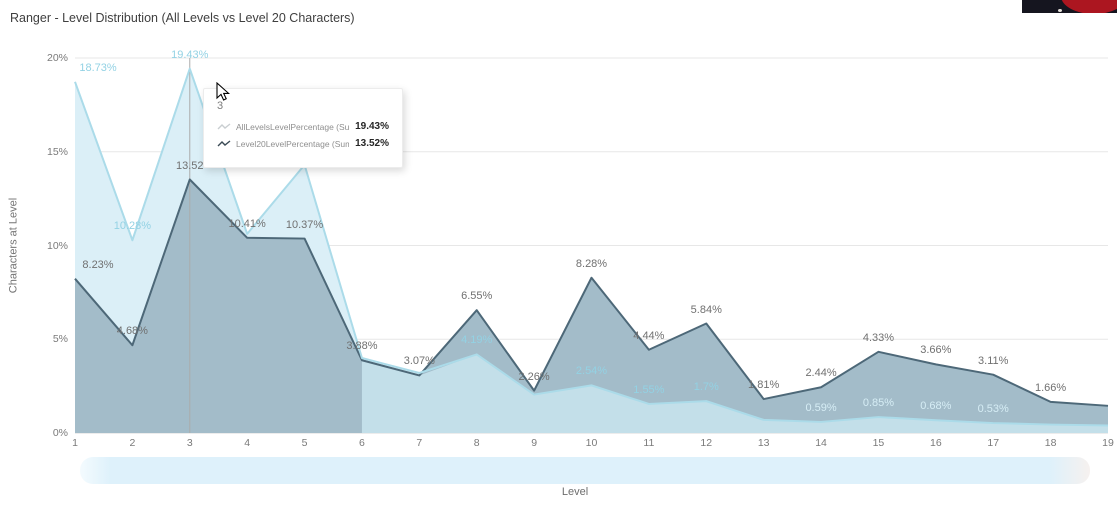 Image resolution: width=1117 pixels, height=513 pixels. I want to click on x-tick-label: 3, so click(189, 443).